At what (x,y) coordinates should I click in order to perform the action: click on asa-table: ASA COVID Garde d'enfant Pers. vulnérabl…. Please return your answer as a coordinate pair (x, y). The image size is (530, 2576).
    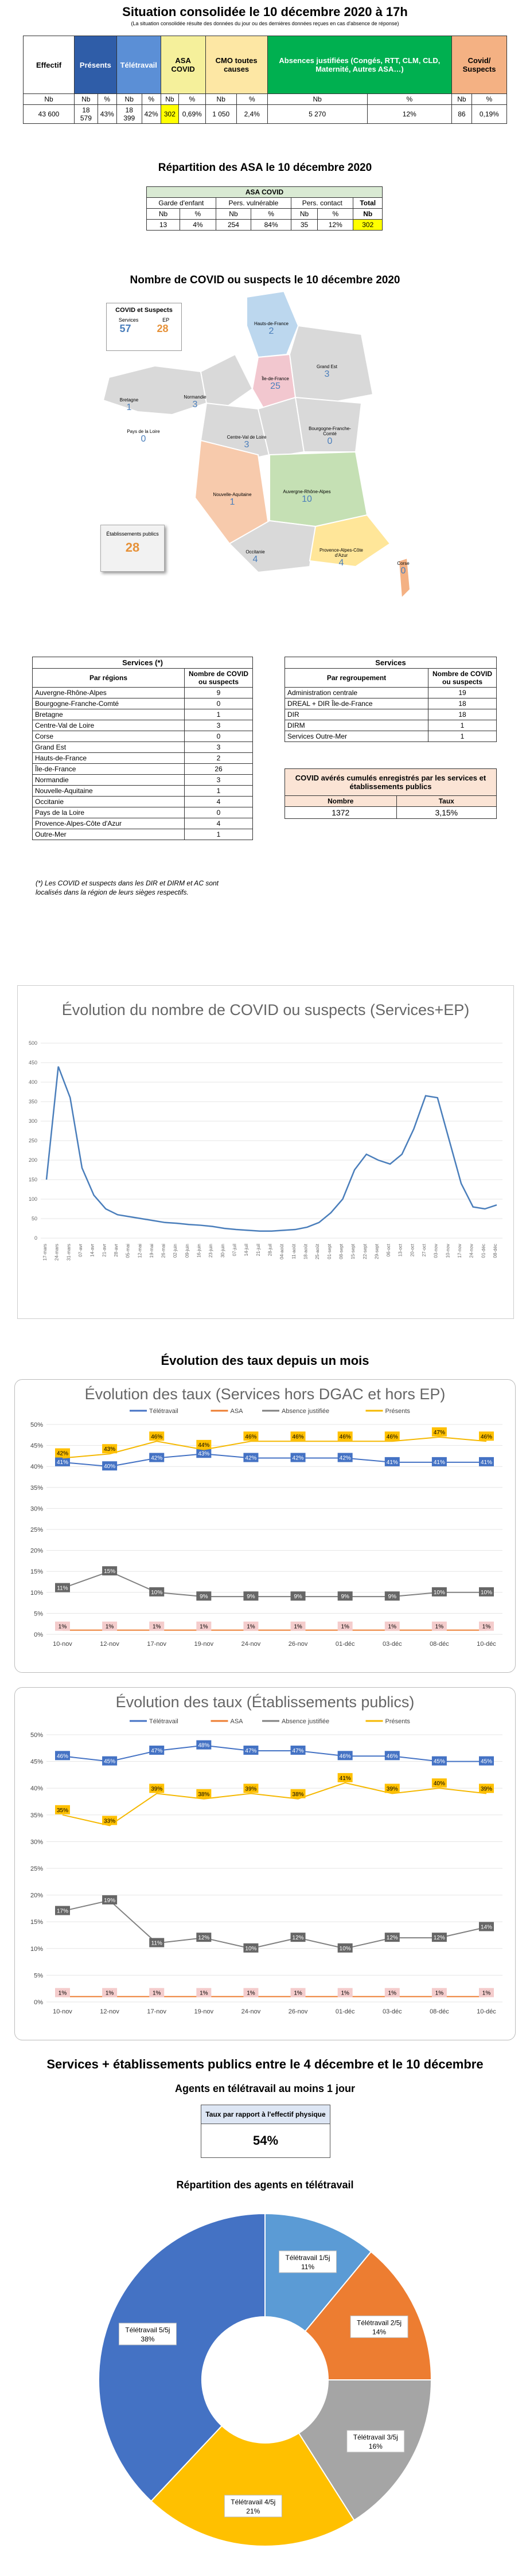
    Looking at the image, I should click on (264, 209).